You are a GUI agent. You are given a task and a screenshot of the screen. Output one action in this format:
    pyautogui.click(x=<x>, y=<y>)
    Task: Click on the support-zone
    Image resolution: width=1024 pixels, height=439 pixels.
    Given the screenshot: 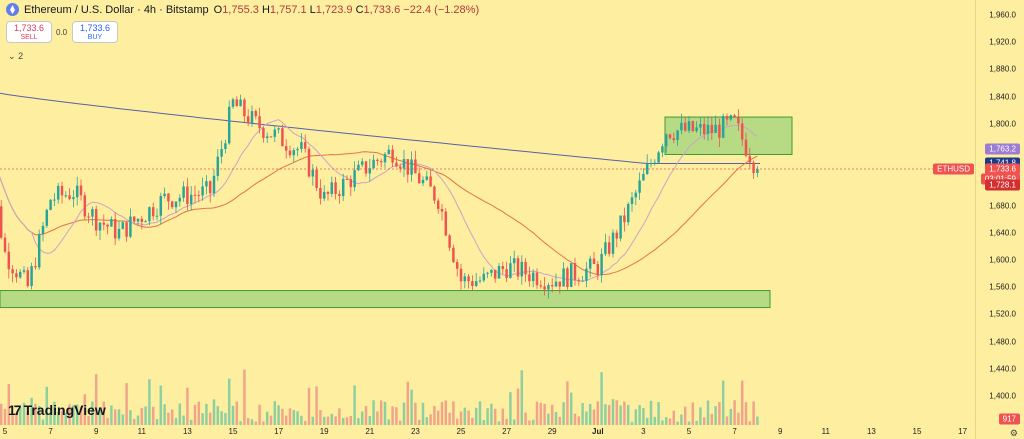 What is the action you would take?
    pyautogui.click(x=385, y=299)
    